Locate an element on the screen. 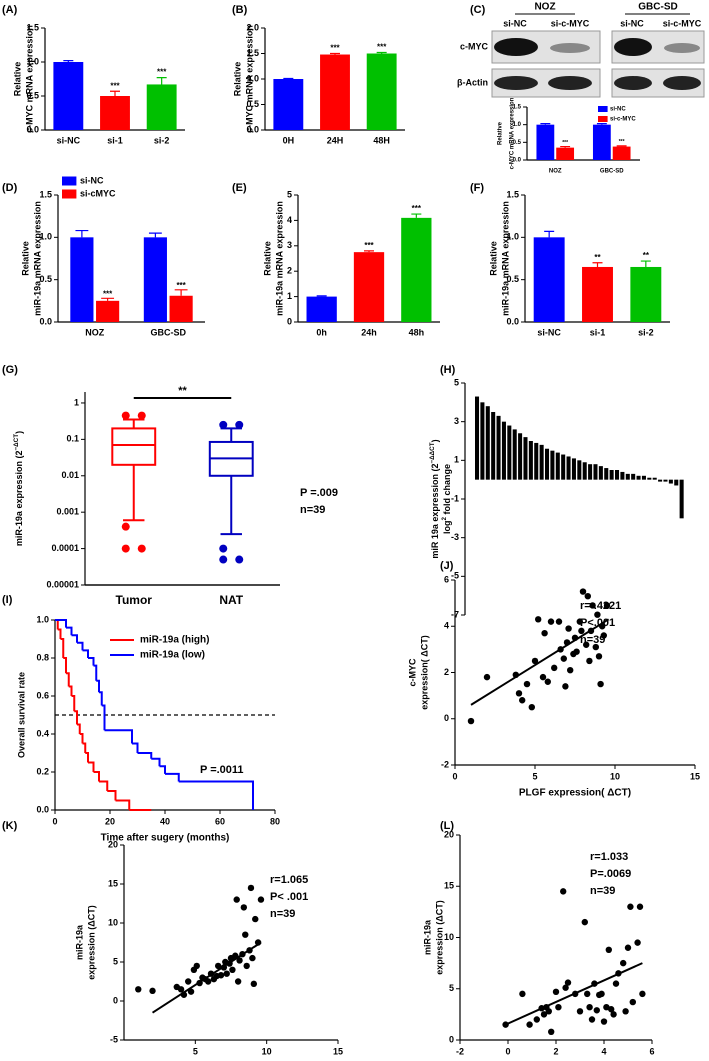 This screenshot has width=709, height=1061. x-tick-label: 24H is located at coordinates (335, 140).